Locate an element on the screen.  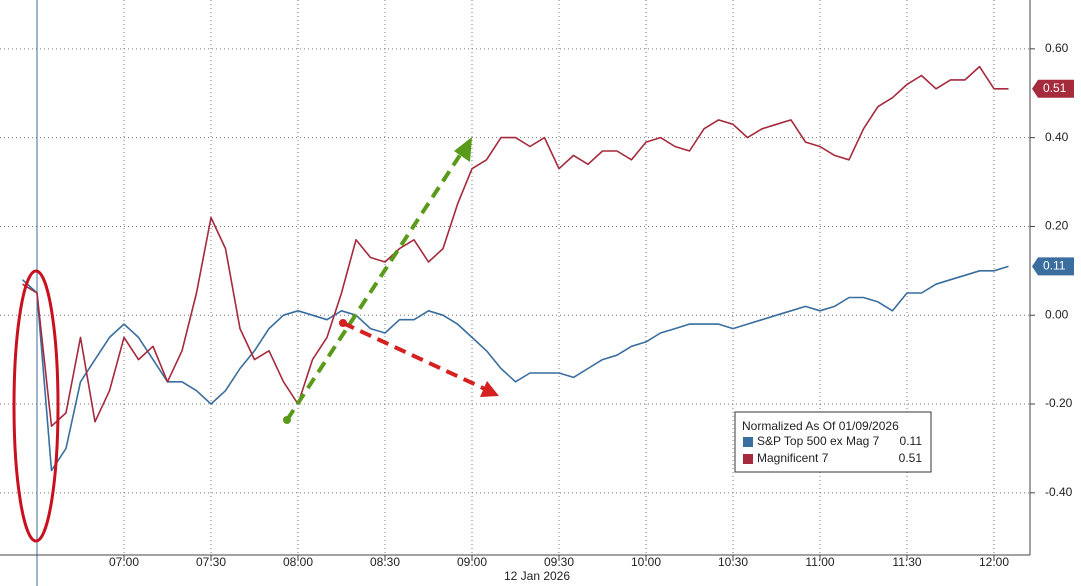
green-arrow is located at coordinates (374, 286).